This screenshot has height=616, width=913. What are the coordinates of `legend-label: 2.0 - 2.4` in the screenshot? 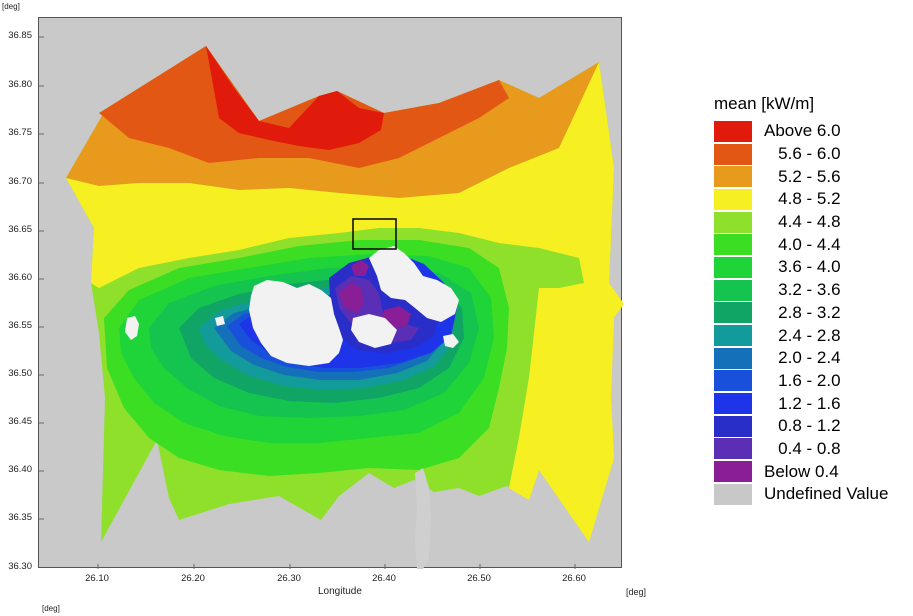 It's located at (802, 358).